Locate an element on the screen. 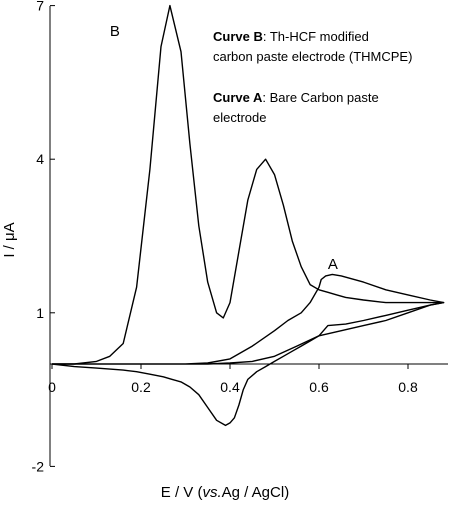 Image resolution: width=450 pixels, height=505 pixels. legend-entry-a-text: : Bare Carbon paste is located at coordinates (320, 97).